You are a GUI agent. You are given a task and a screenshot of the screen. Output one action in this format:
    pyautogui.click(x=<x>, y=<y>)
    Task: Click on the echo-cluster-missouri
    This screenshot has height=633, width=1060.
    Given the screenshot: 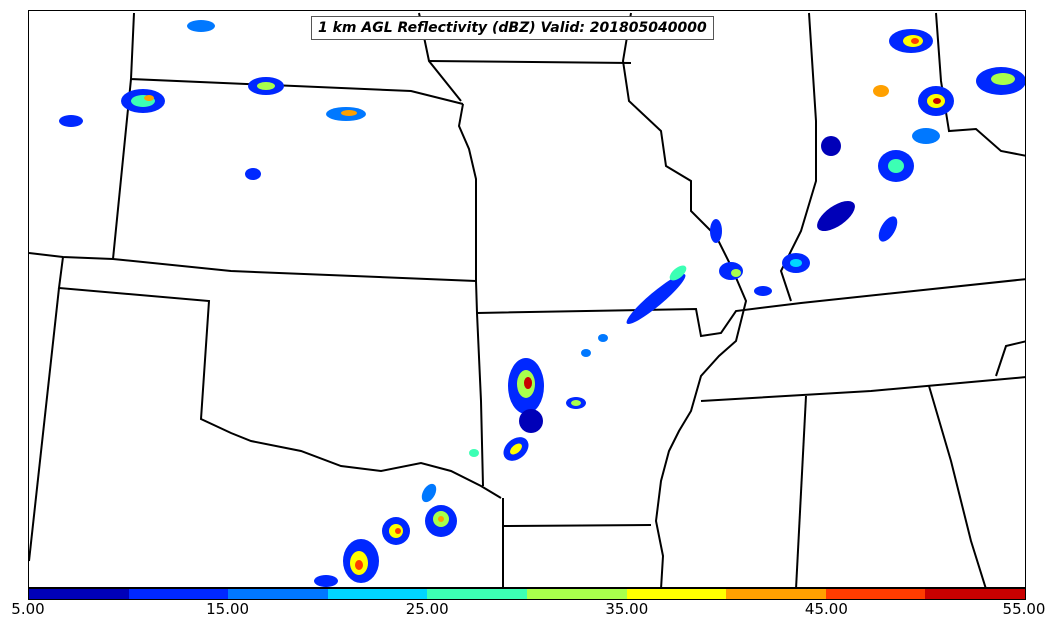 What is the action you would take?
    pyautogui.click(x=699, y=272)
    